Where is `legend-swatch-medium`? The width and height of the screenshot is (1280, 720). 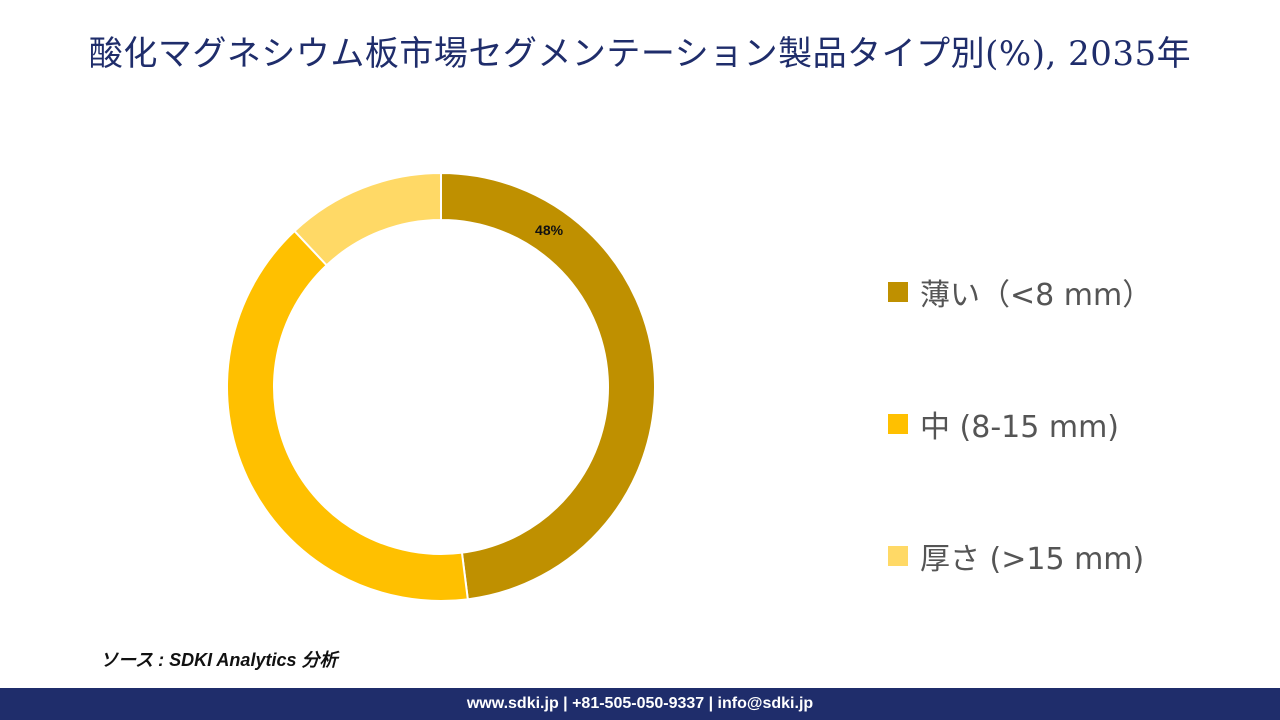 legend-swatch-medium is located at coordinates (898, 424).